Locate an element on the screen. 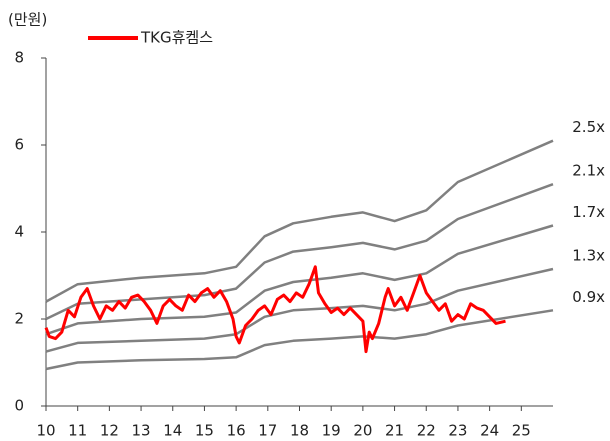 This screenshot has width=610, height=441. y-tick-label: 8 is located at coordinates (19, 58).